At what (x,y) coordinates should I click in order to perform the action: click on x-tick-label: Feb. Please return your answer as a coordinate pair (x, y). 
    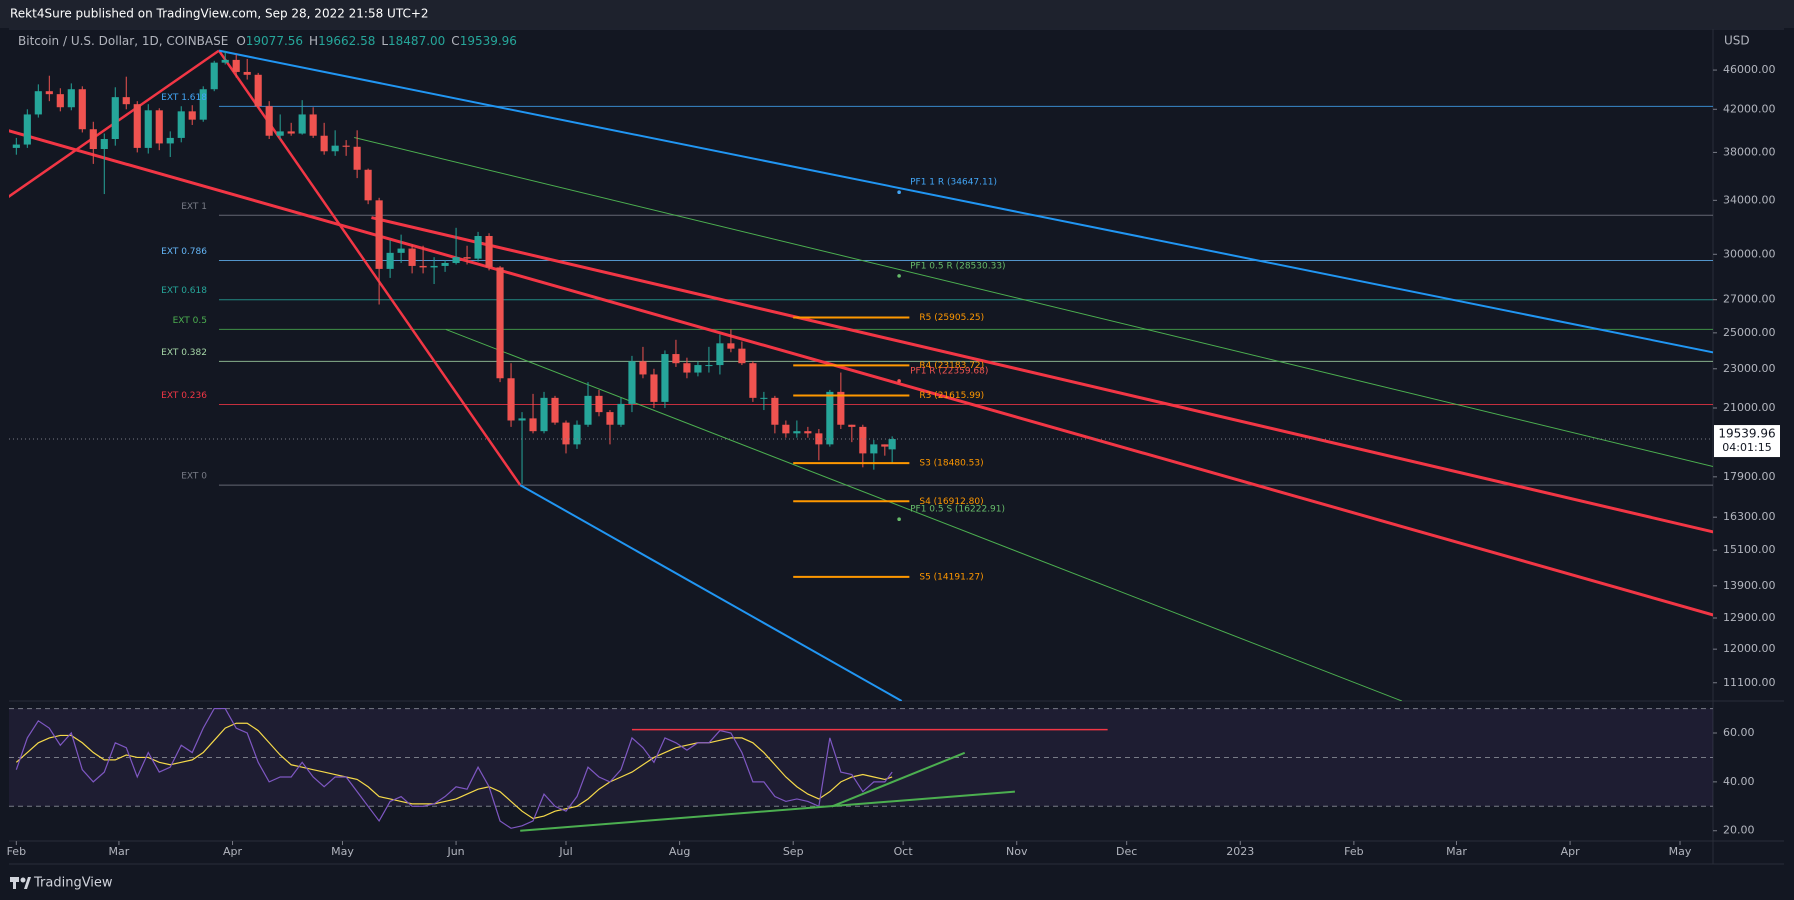
    Looking at the image, I should click on (16, 851).